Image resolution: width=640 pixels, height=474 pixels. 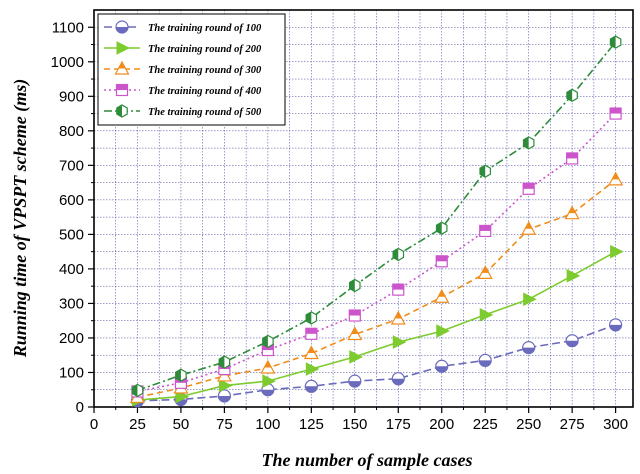 I want to click on legend-marker, so click(x=123, y=48).